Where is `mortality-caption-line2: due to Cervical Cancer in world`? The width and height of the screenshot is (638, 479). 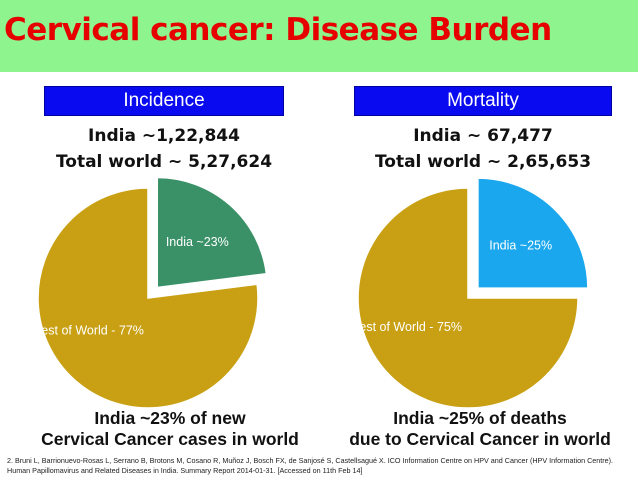
mortality-caption-line2: due to Cervical Cancer in world is located at coordinates (480, 439).